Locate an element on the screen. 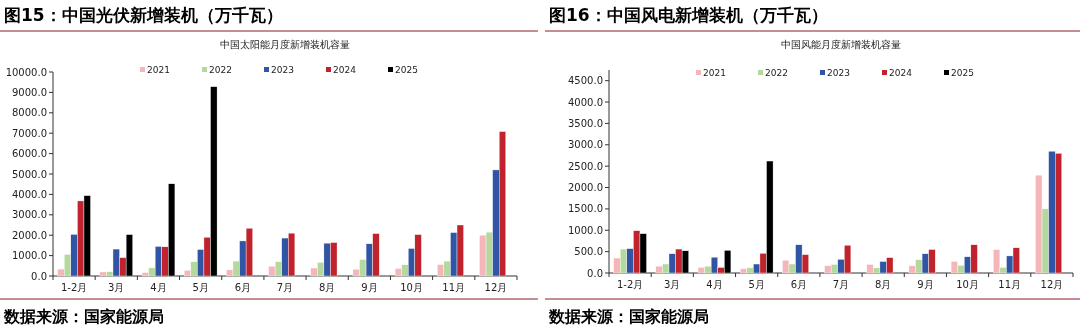 This screenshot has width=1080, height=330. y-tick-label: 1500.0 is located at coordinates (585, 209).